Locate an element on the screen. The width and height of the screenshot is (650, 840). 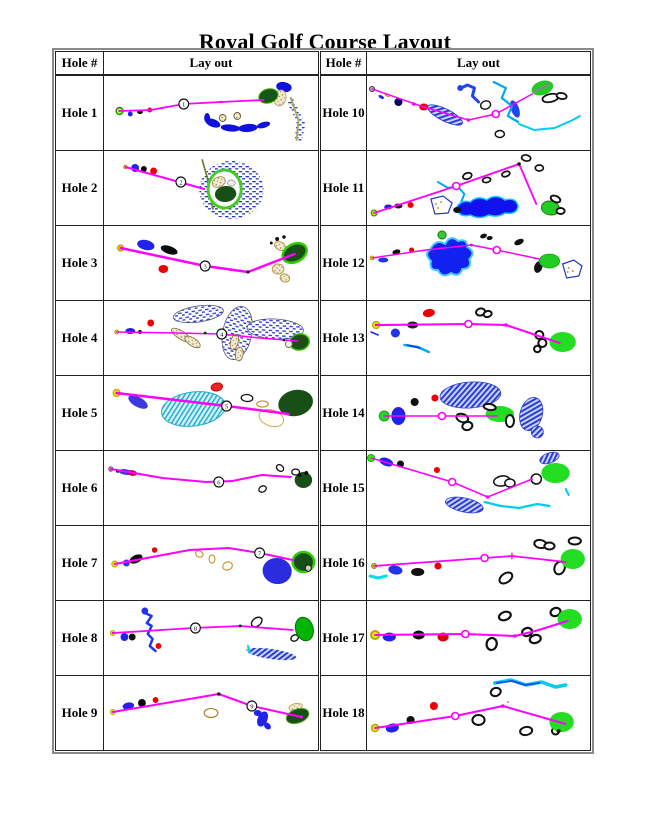
hole-layout-cell: 3 is located at coordinates (211, 263).